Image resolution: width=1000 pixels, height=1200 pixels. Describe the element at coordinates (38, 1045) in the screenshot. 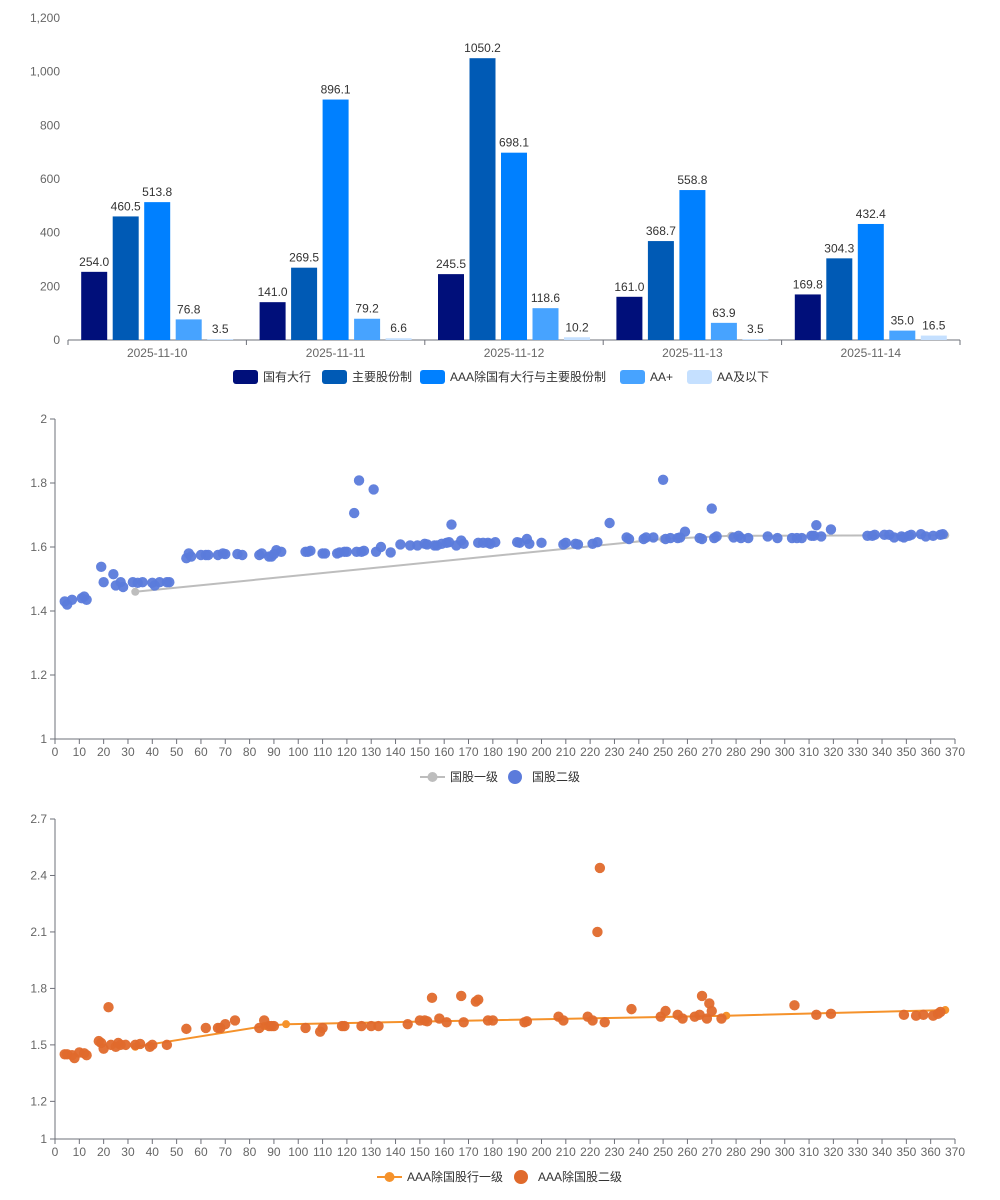

I see `y-tick-label: 1.5` at that location.